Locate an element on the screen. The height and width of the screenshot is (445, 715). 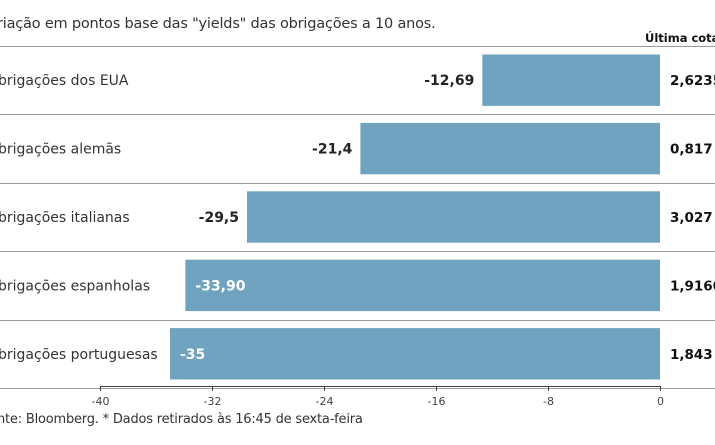
value-label: -29,5 is located at coordinates (219, 218).